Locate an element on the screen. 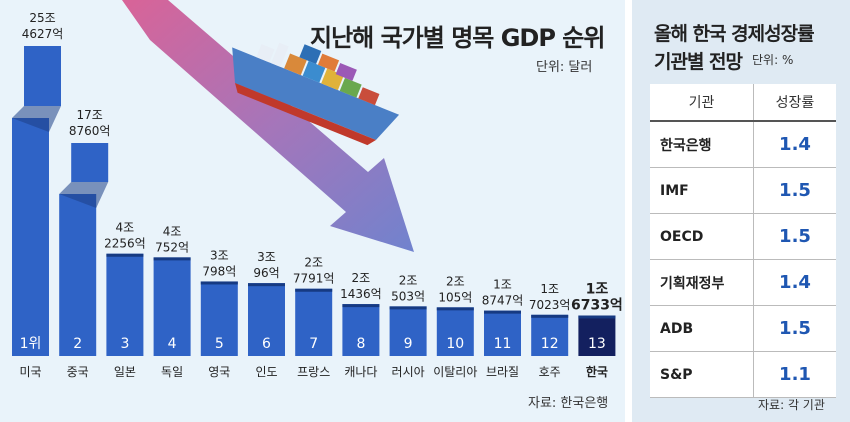 Image resolution: width=850 pixels, height=422 pixels. value-label: 6733억 is located at coordinates (597, 306).